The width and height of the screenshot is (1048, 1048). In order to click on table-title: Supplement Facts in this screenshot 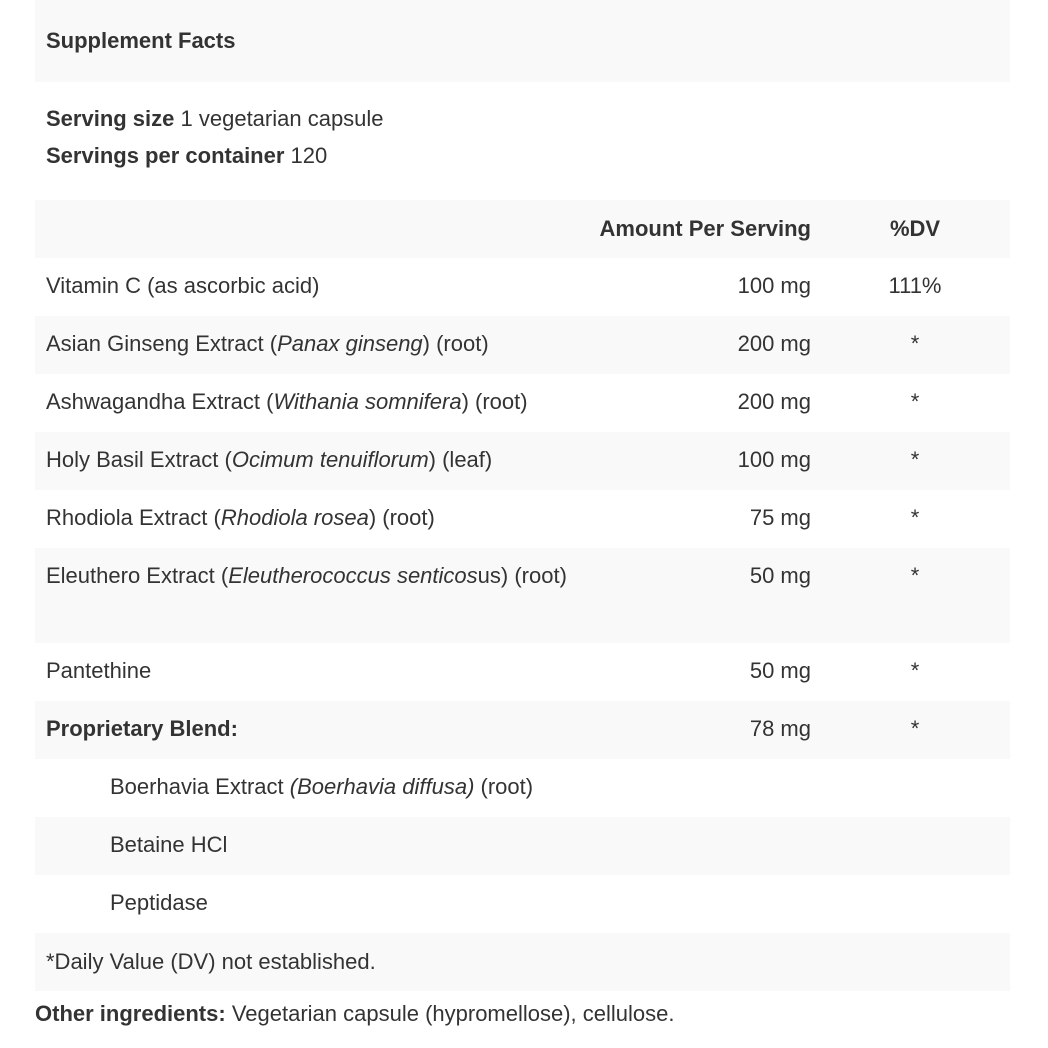, I will do `click(522, 41)`.